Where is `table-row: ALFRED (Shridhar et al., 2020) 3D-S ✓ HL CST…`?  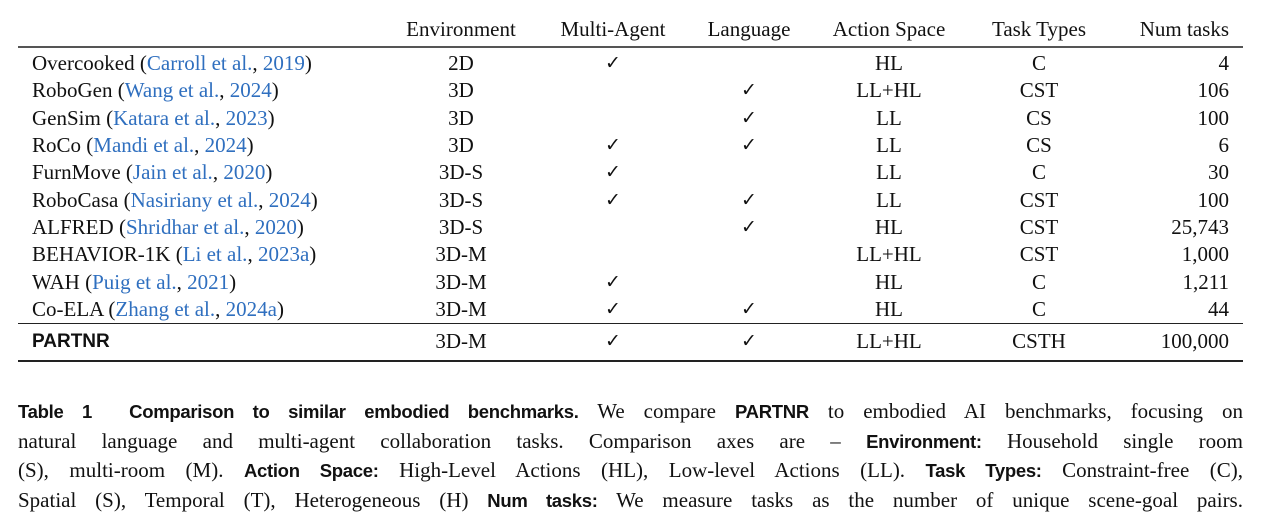
table-row: ALFRED (Shridhar et al., 2020) 3D-S ✓ HL CST… is located at coordinates (630, 227).